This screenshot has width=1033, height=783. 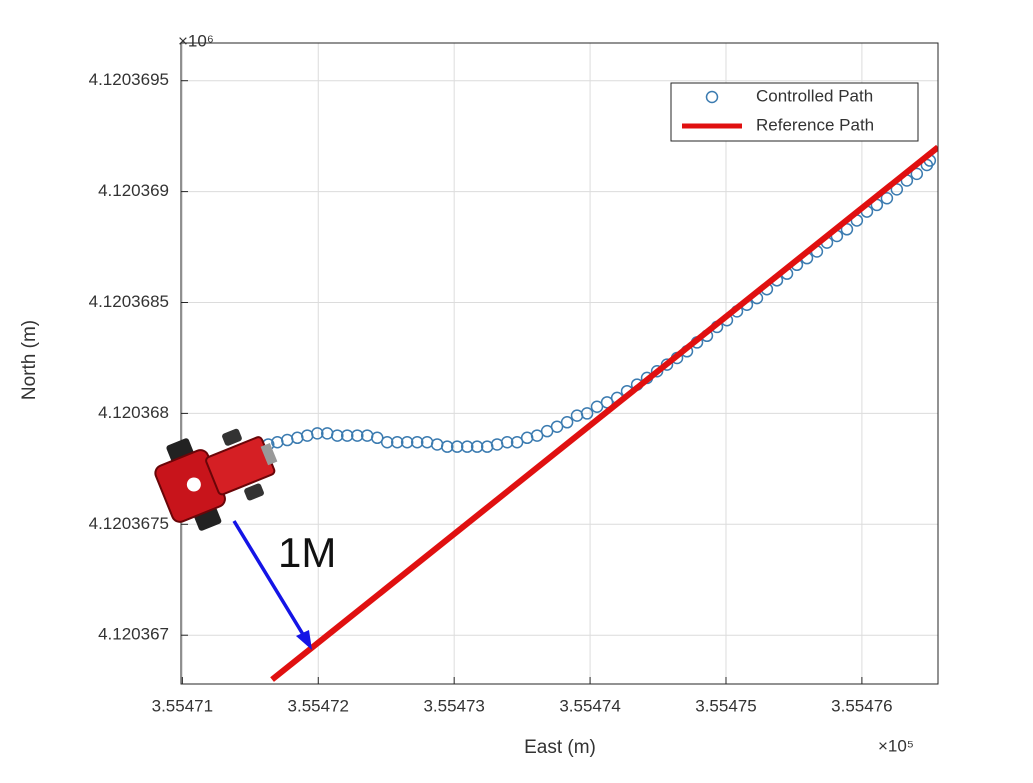 What do you see at coordinates (318, 705) in the screenshot?
I see `x-tick-label: 3.55472` at bounding box center [318, 705].